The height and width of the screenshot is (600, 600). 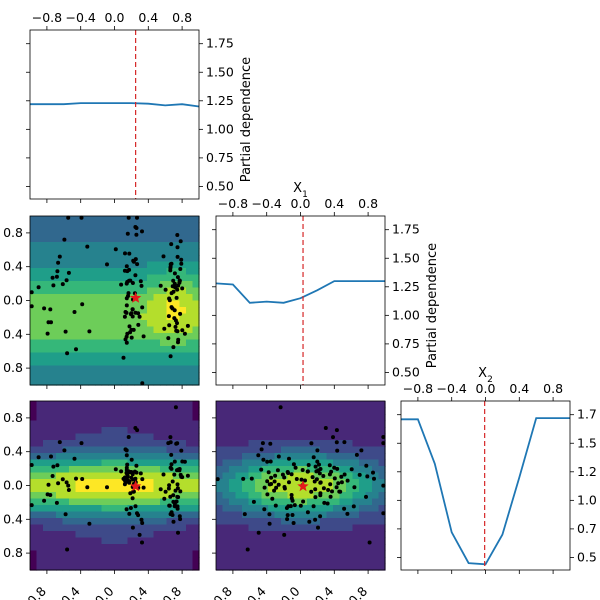 I want to click on diagonal-cell-2-xtick-label: −0.8, so click(x=418, y=388).